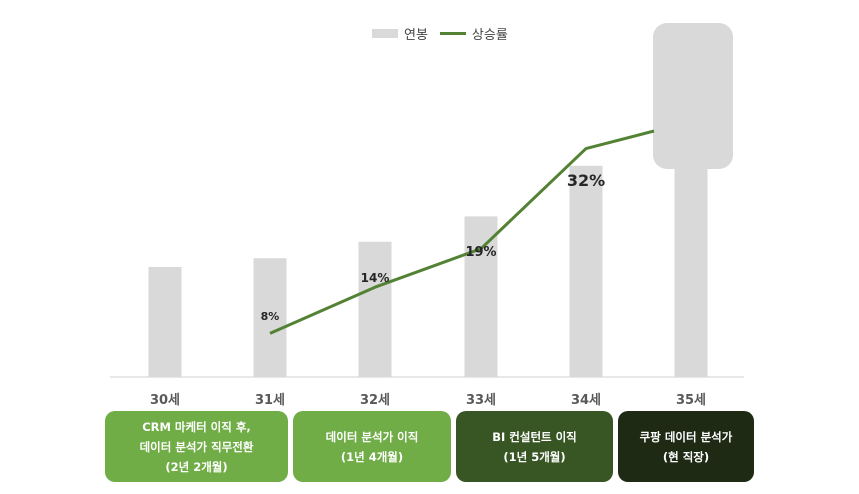 The width and height of the screenshot is (859, 494). I want to click on card-line: (1년 4개월), so click(372, 456).